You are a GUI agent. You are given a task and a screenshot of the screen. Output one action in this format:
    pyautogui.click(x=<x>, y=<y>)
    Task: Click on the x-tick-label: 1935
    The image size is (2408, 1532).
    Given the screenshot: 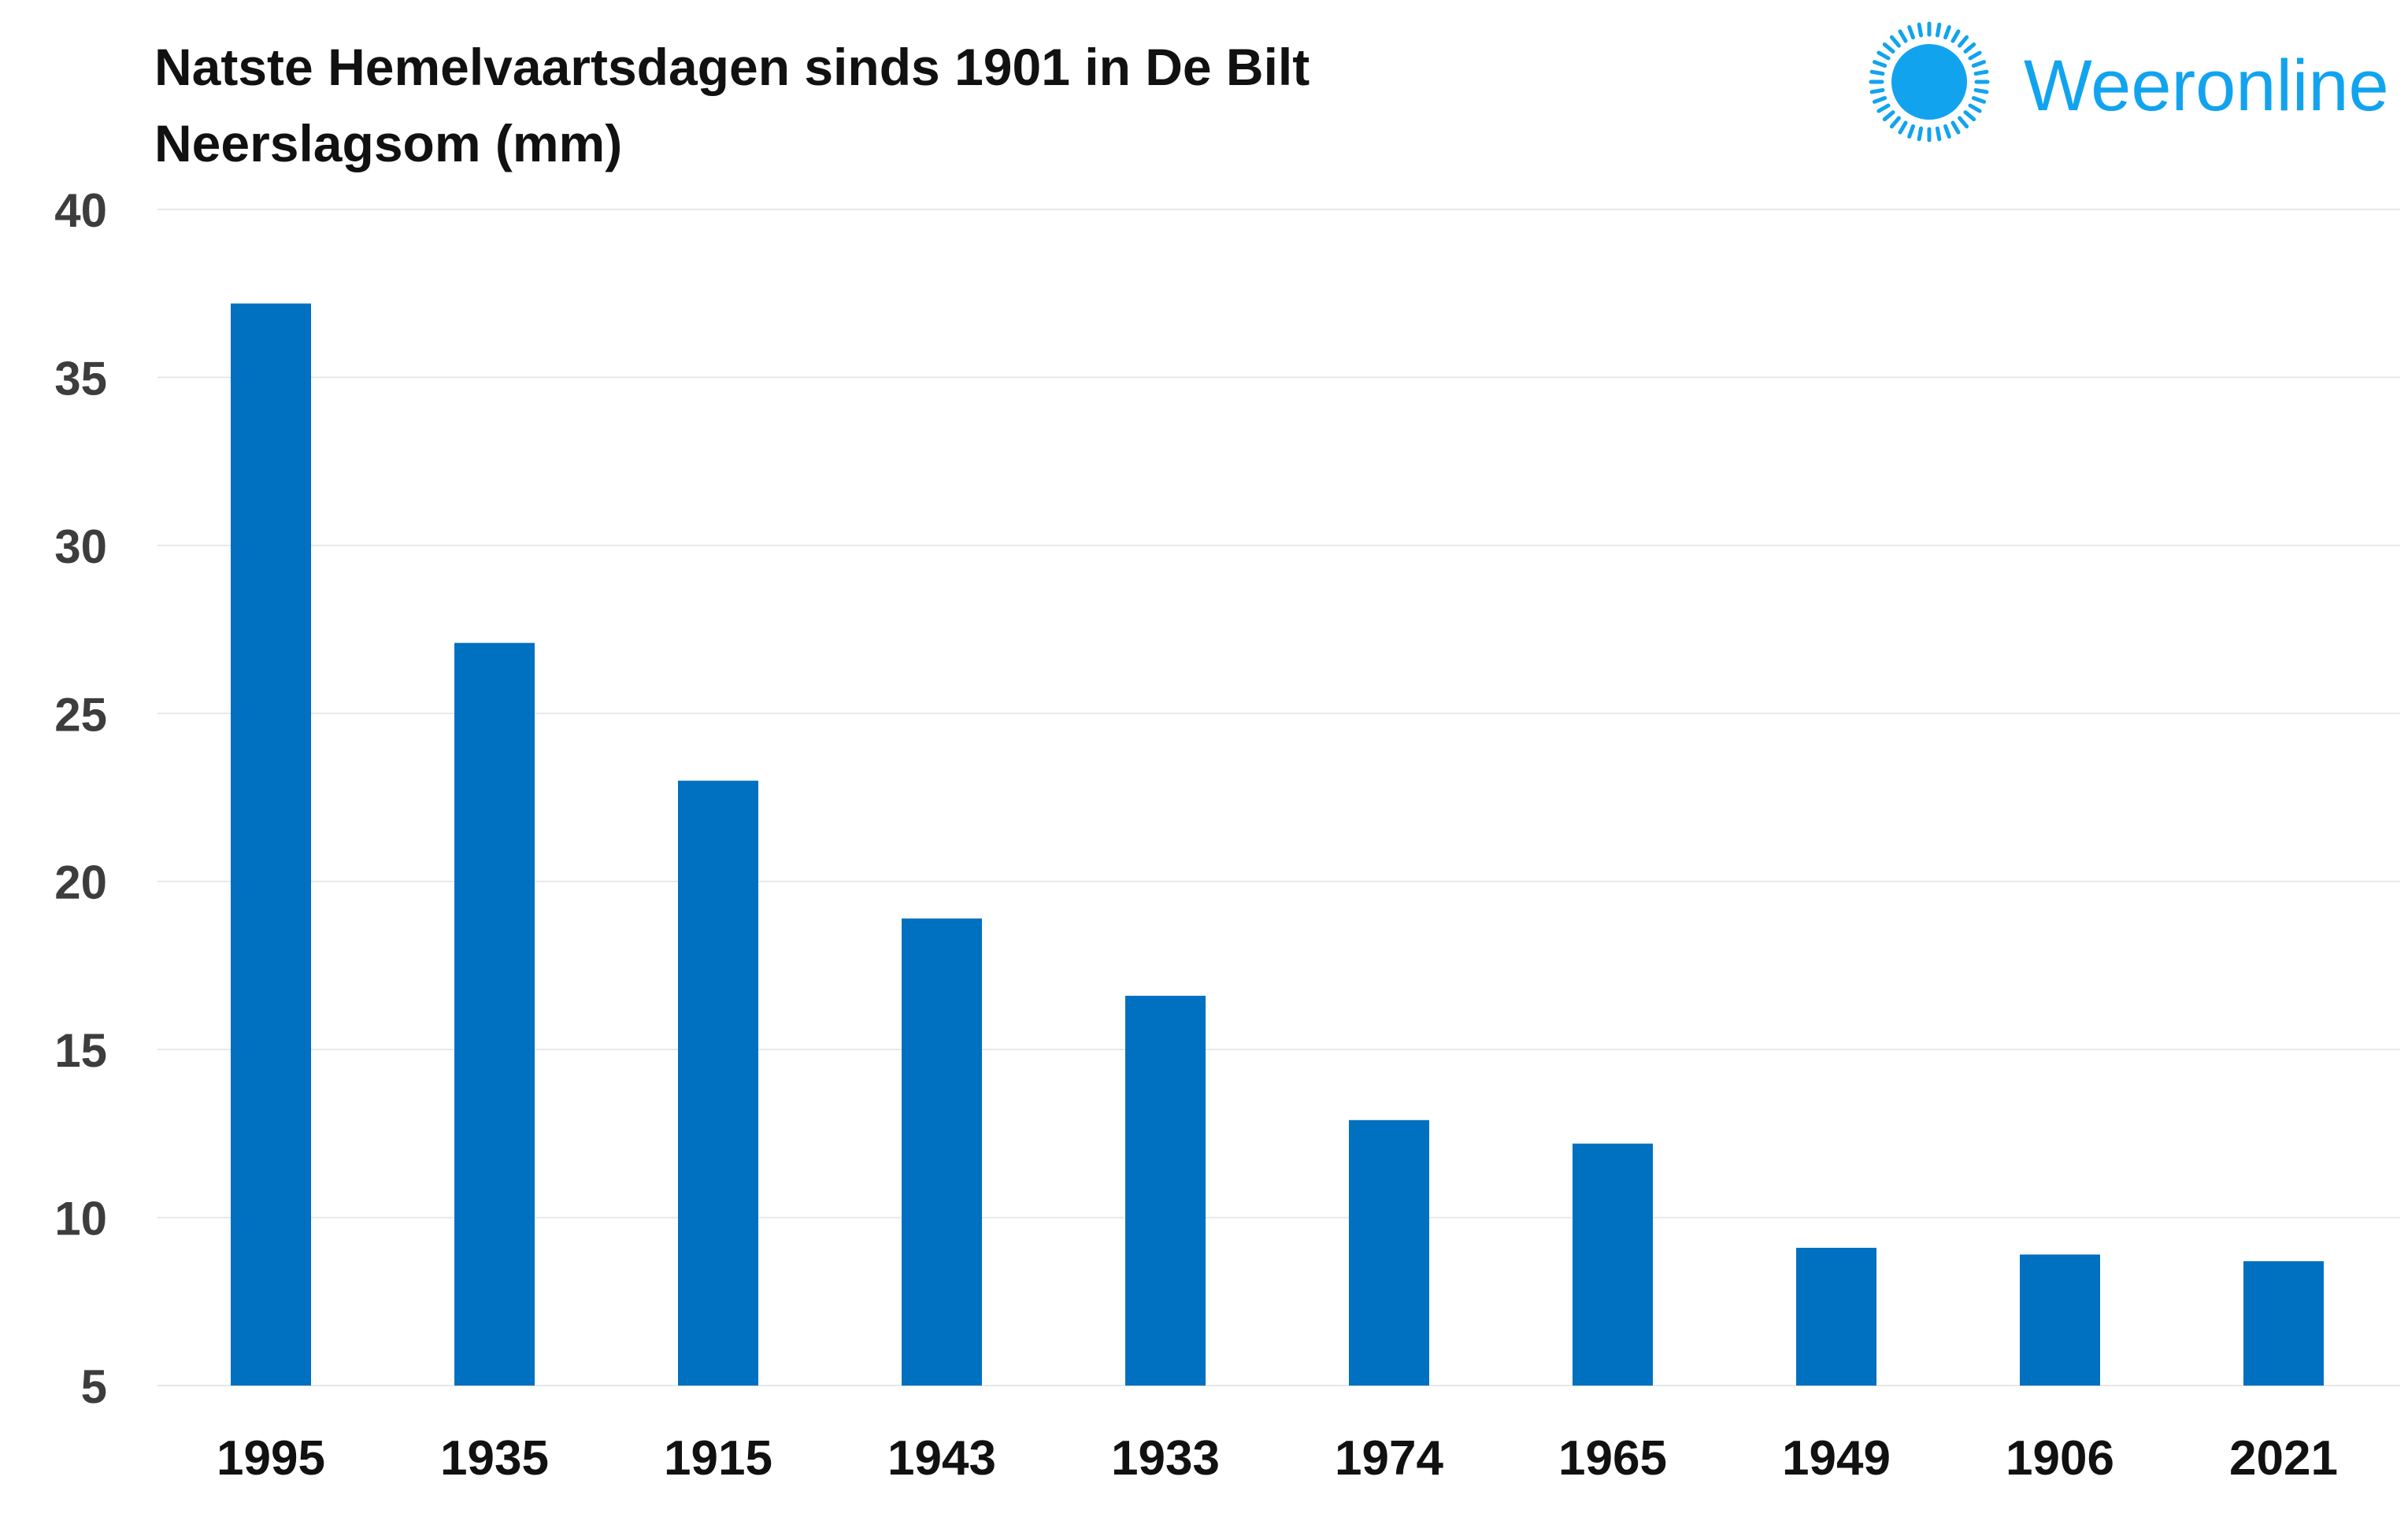 What is the action you would take?
    pyautogui.click(x=494, y=1458)
    